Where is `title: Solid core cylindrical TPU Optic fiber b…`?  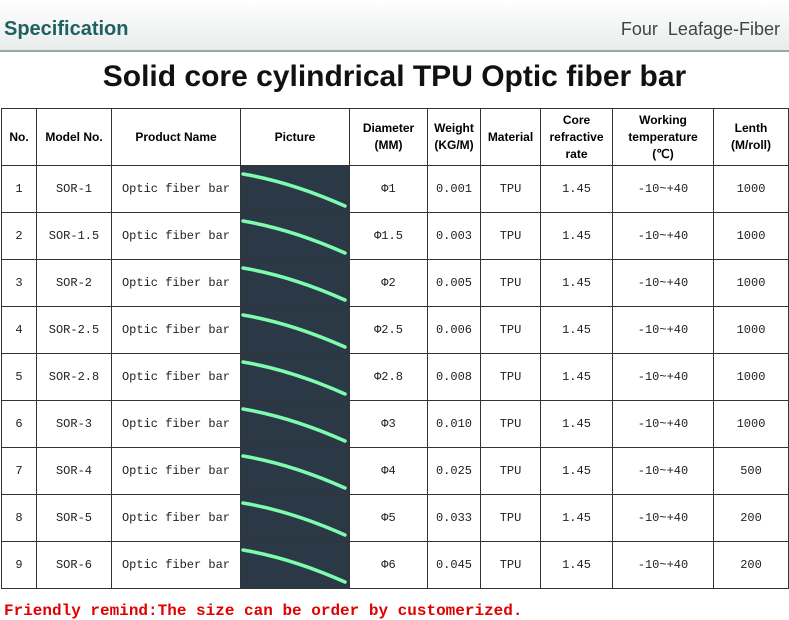 title: Solid core cylindrical TPU Optic fiber b… is located at coordinates (394, 76).